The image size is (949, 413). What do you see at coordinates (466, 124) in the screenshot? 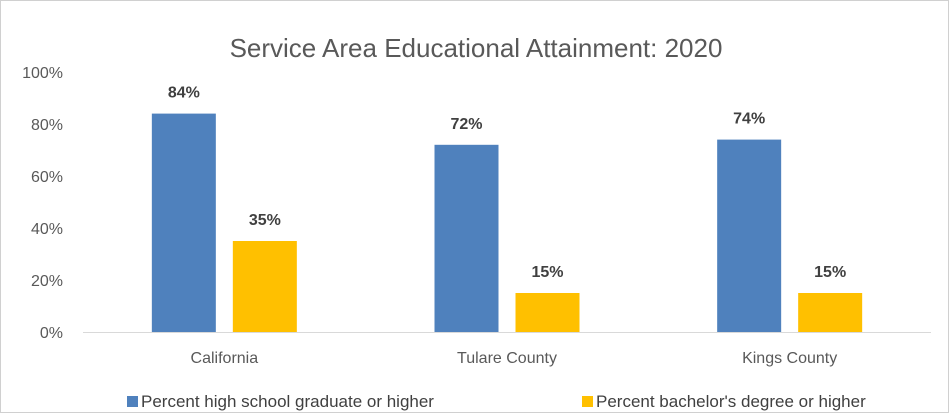
I see `data-label: 72%` at bounding box center [466, 124].